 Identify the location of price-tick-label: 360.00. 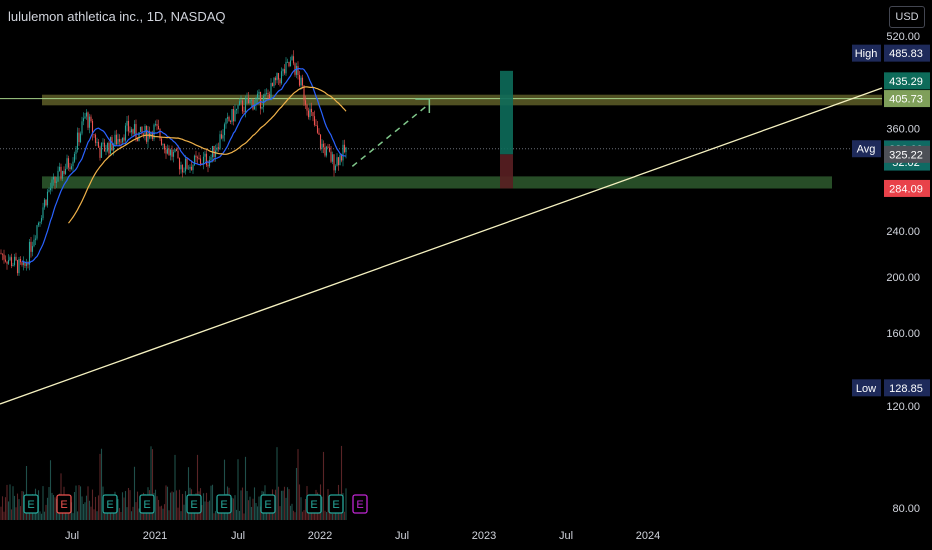
(903, 130).